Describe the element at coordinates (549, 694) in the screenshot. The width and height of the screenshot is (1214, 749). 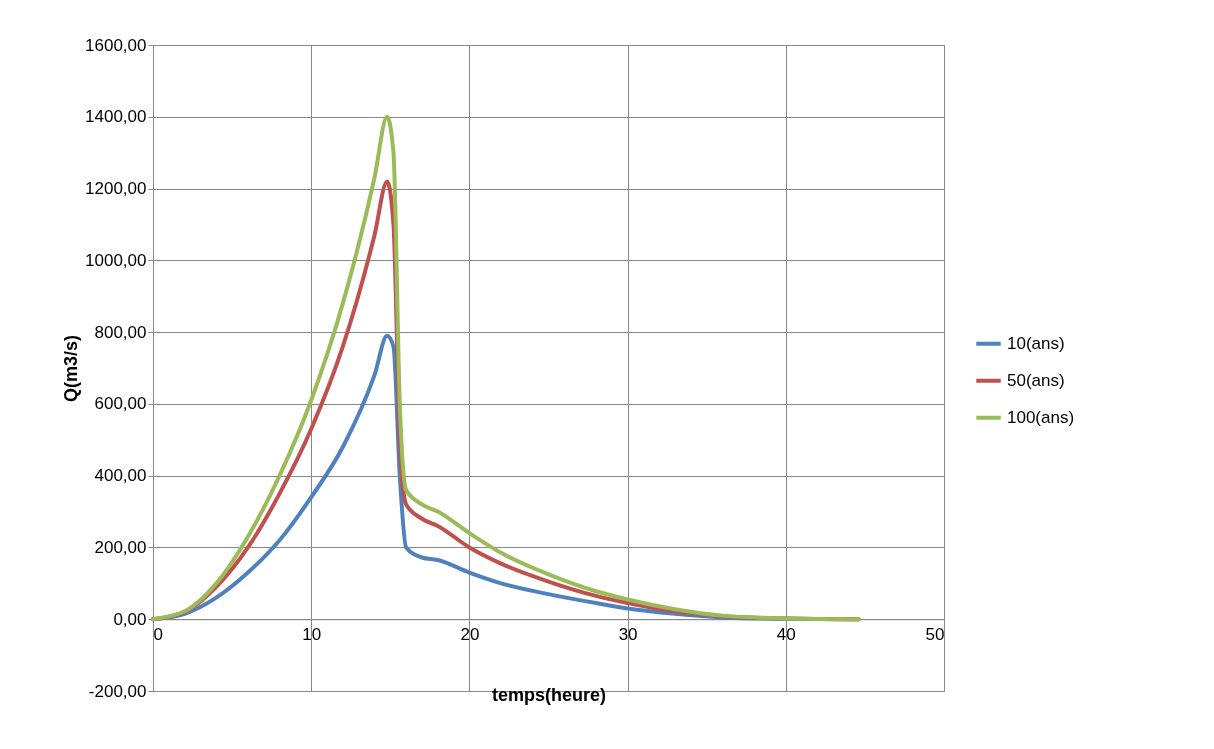
I see `x-axis-title: temps(heure)` at that location.